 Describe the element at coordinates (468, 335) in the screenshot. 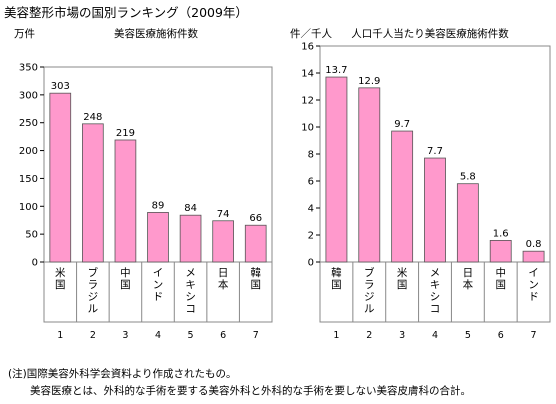

I see `chart-2-rank-label: 5` at that location.